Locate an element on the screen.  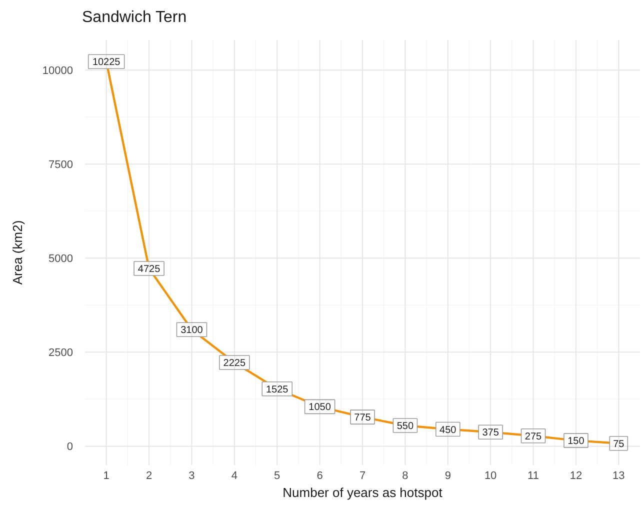
data-label: 275 is located at coordinates (533, 436).